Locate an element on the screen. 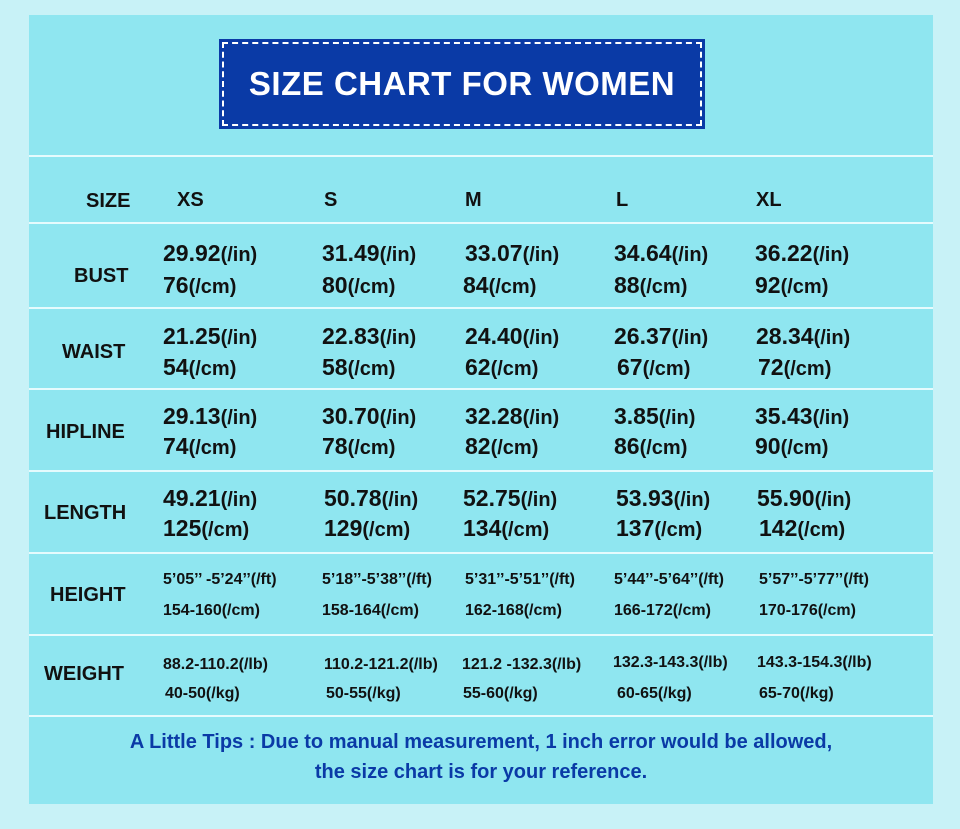  waist-in-value: 28.34(/in) is located at coordinates (803, 336).